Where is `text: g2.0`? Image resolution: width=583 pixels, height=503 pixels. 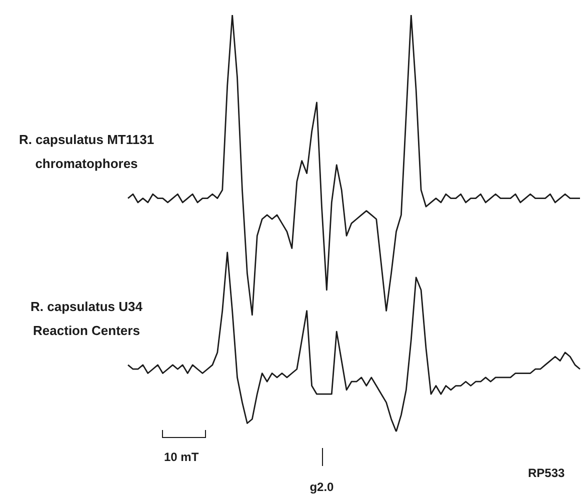
text: g2.0 is located at coordinates (322, 487).